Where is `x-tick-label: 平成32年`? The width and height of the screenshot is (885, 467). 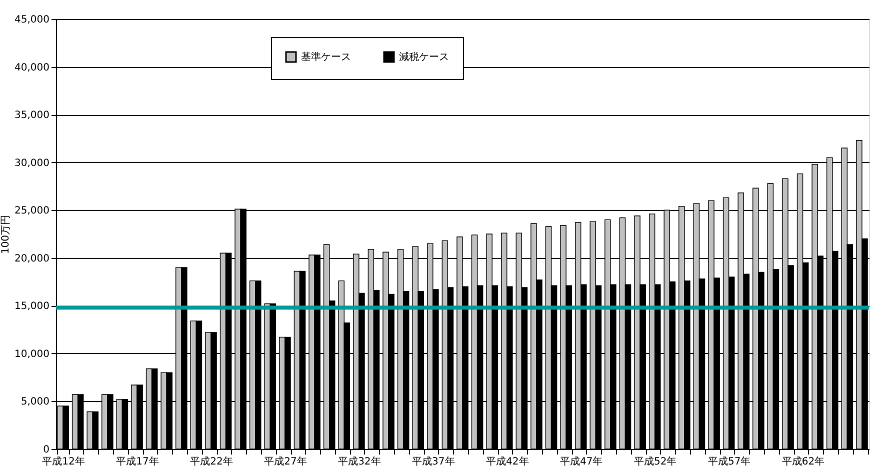
x-tick-label: 平成32年 is located at coordinates (359, 461).